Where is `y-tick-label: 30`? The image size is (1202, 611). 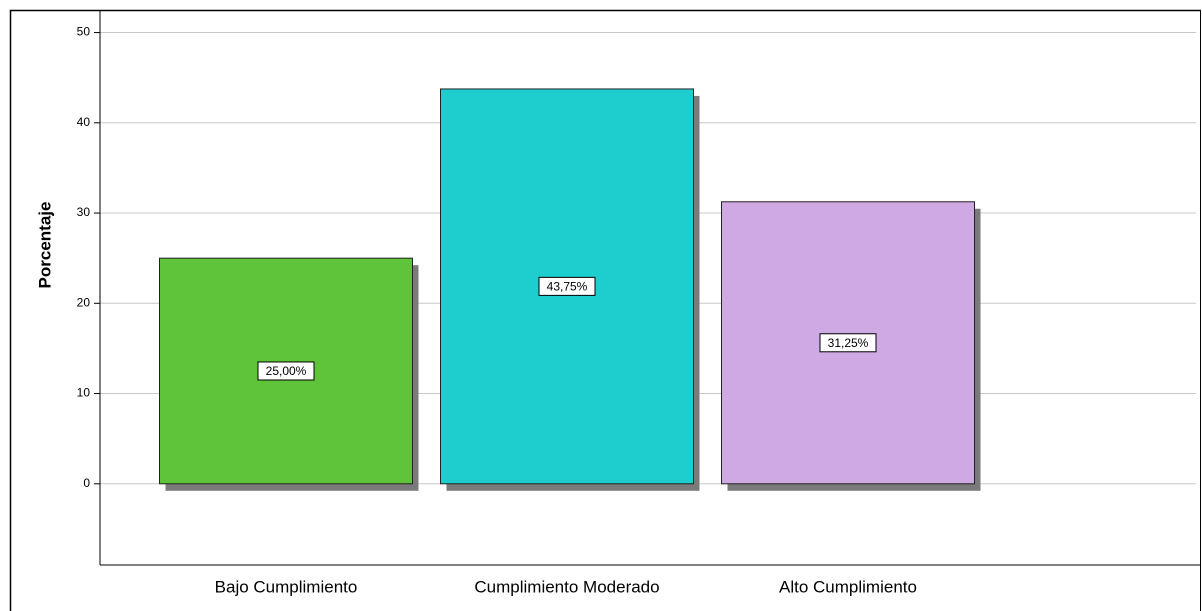 y-tick-label: 30 is located at coordinates (84, 212).